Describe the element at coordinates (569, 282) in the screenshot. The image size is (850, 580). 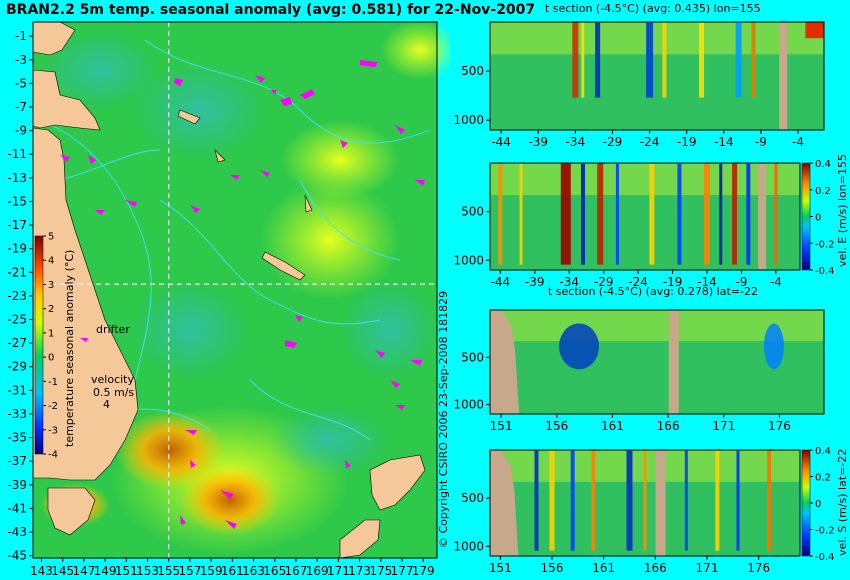
I see `vel-e-section-lon-x-tick-label: -34` at that location.